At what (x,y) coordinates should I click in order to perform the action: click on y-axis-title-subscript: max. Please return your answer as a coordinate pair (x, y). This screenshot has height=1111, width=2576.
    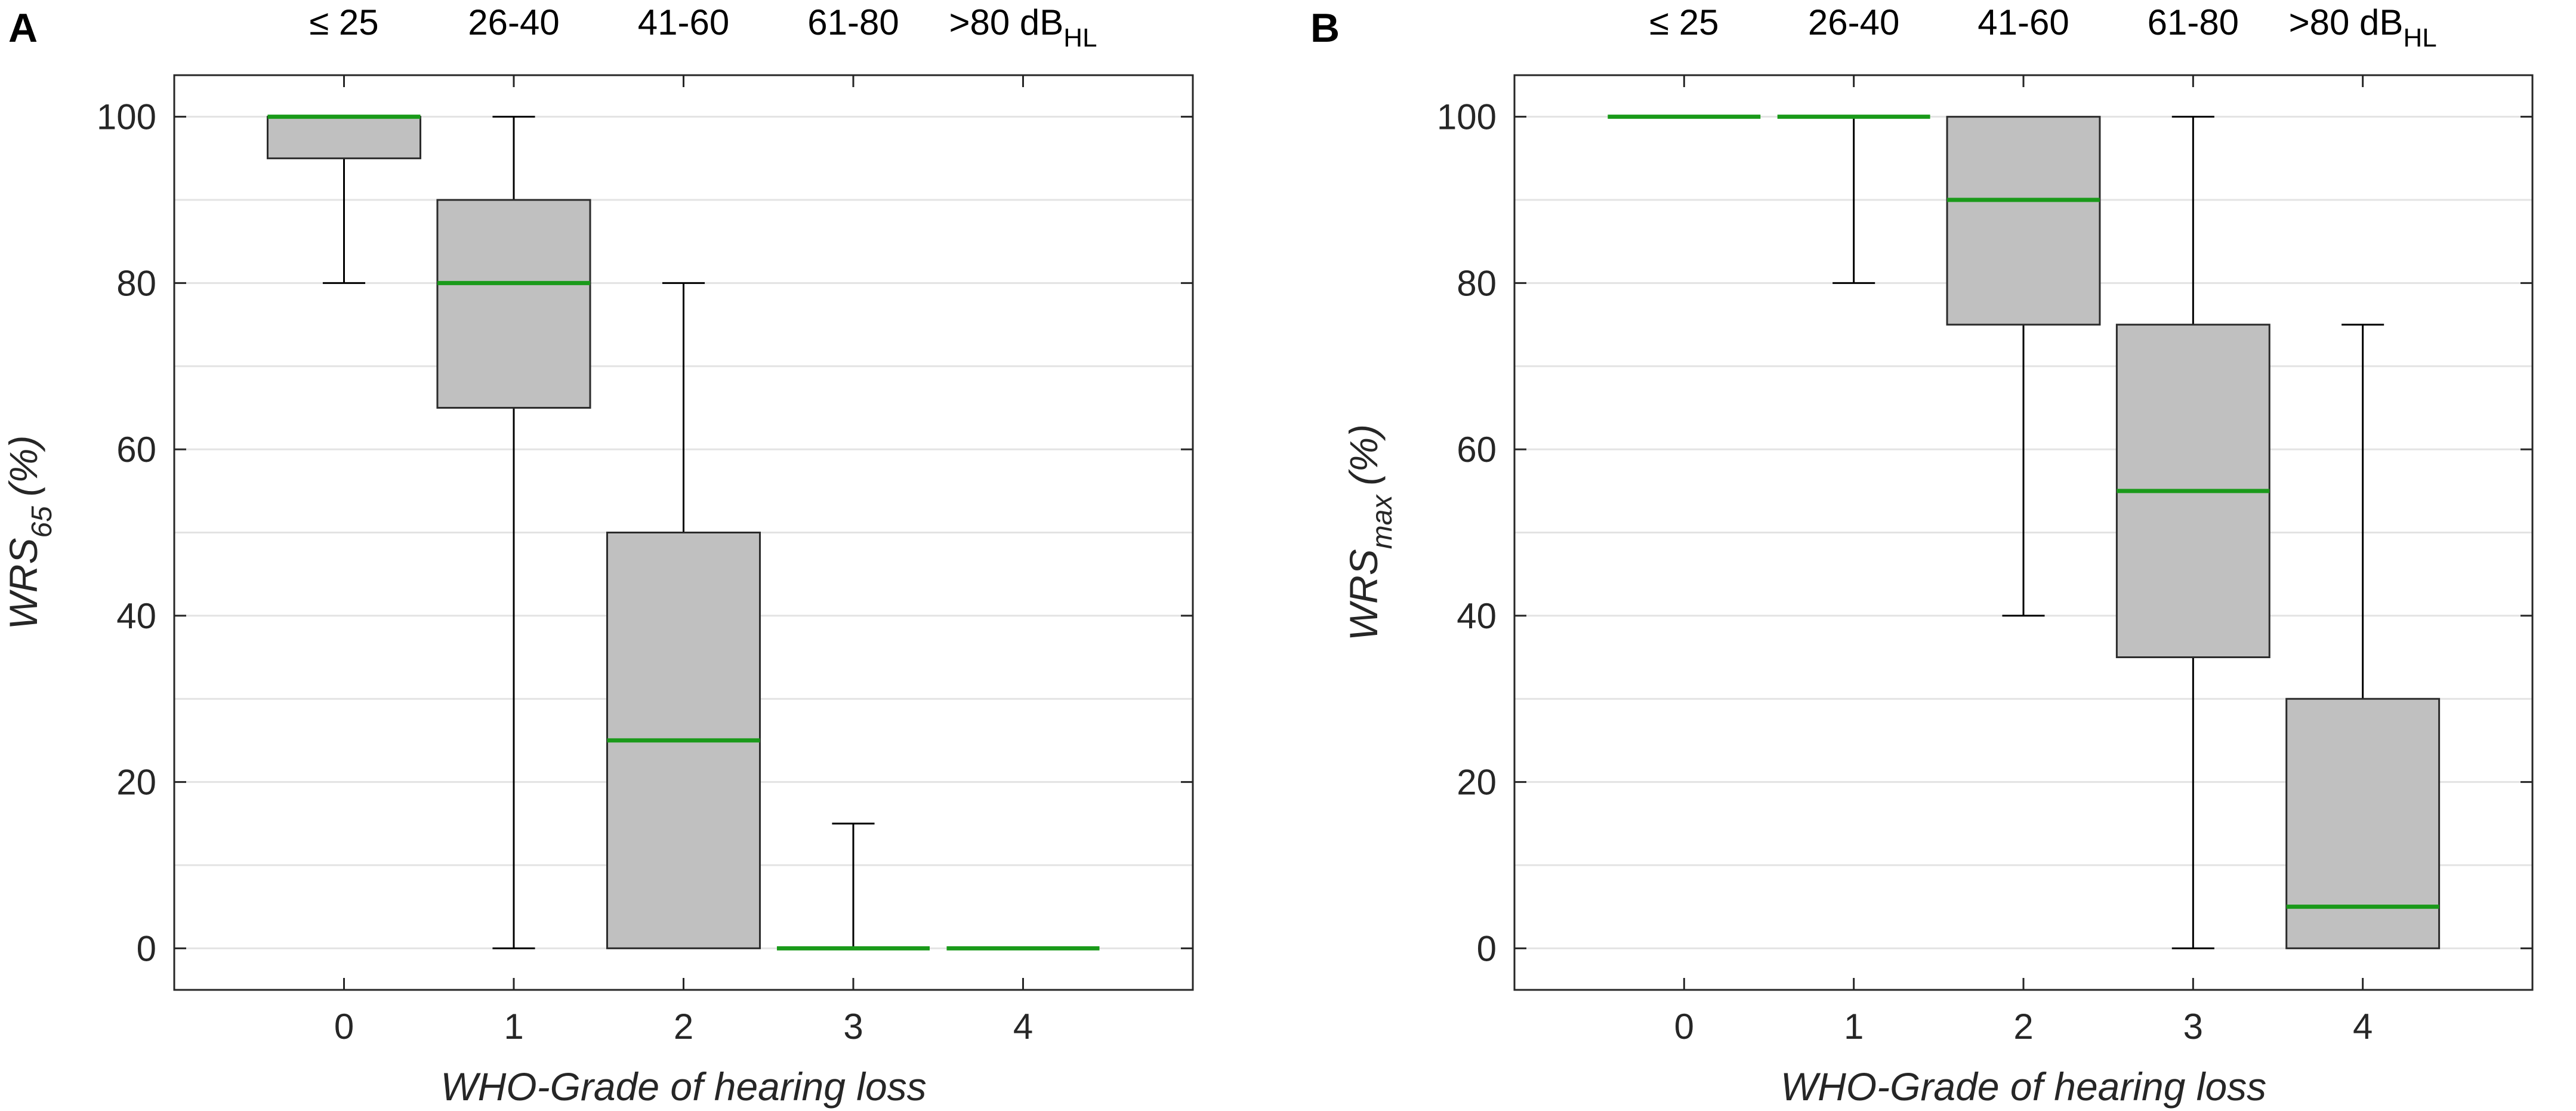
    Looking at the image, I should click on (1382, 522).